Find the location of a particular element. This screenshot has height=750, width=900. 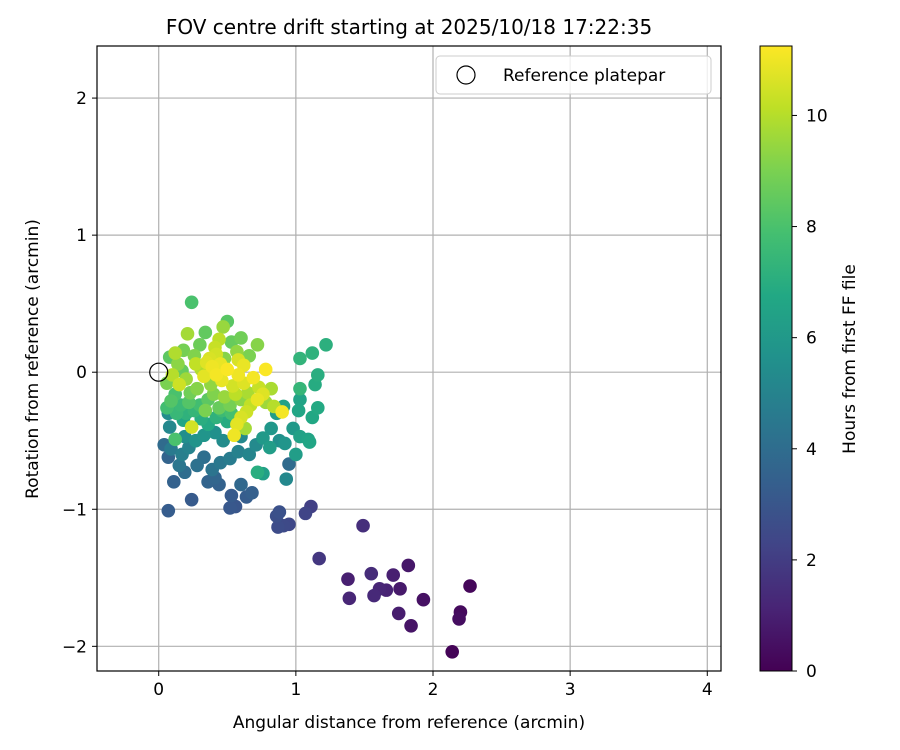

x-axis-ticks: 0 1 2 3 4 is located at coordinates (433, 685).